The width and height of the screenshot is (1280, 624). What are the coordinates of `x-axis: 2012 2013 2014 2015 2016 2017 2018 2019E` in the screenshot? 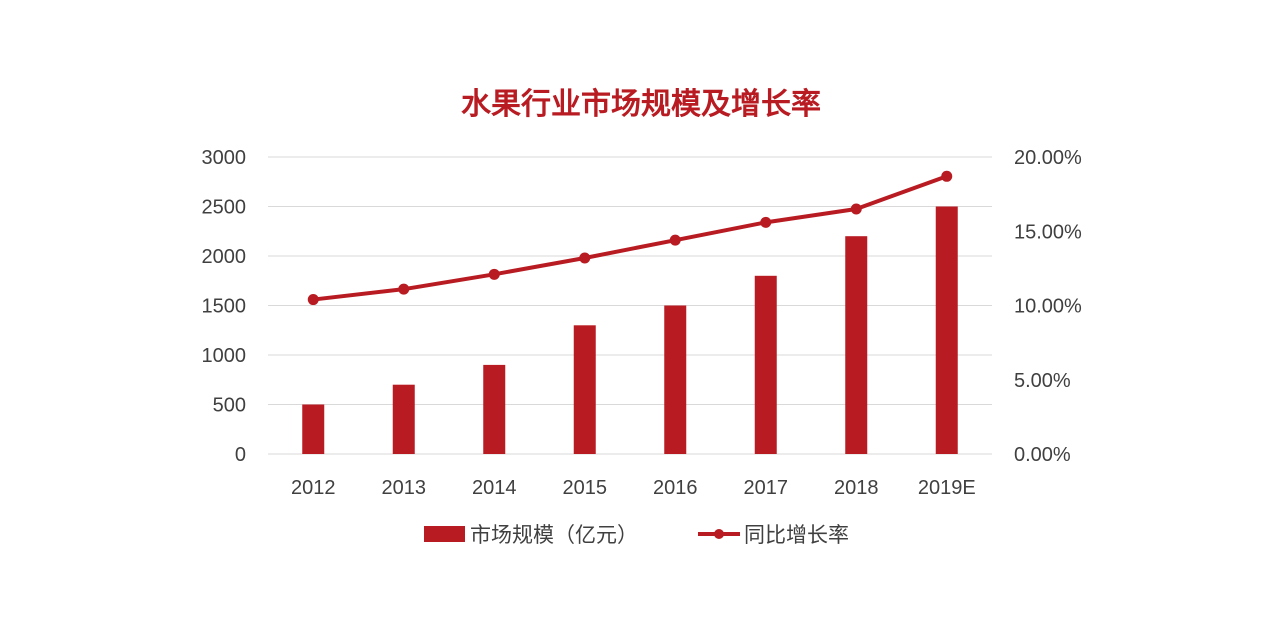 It's located at (633, 488).